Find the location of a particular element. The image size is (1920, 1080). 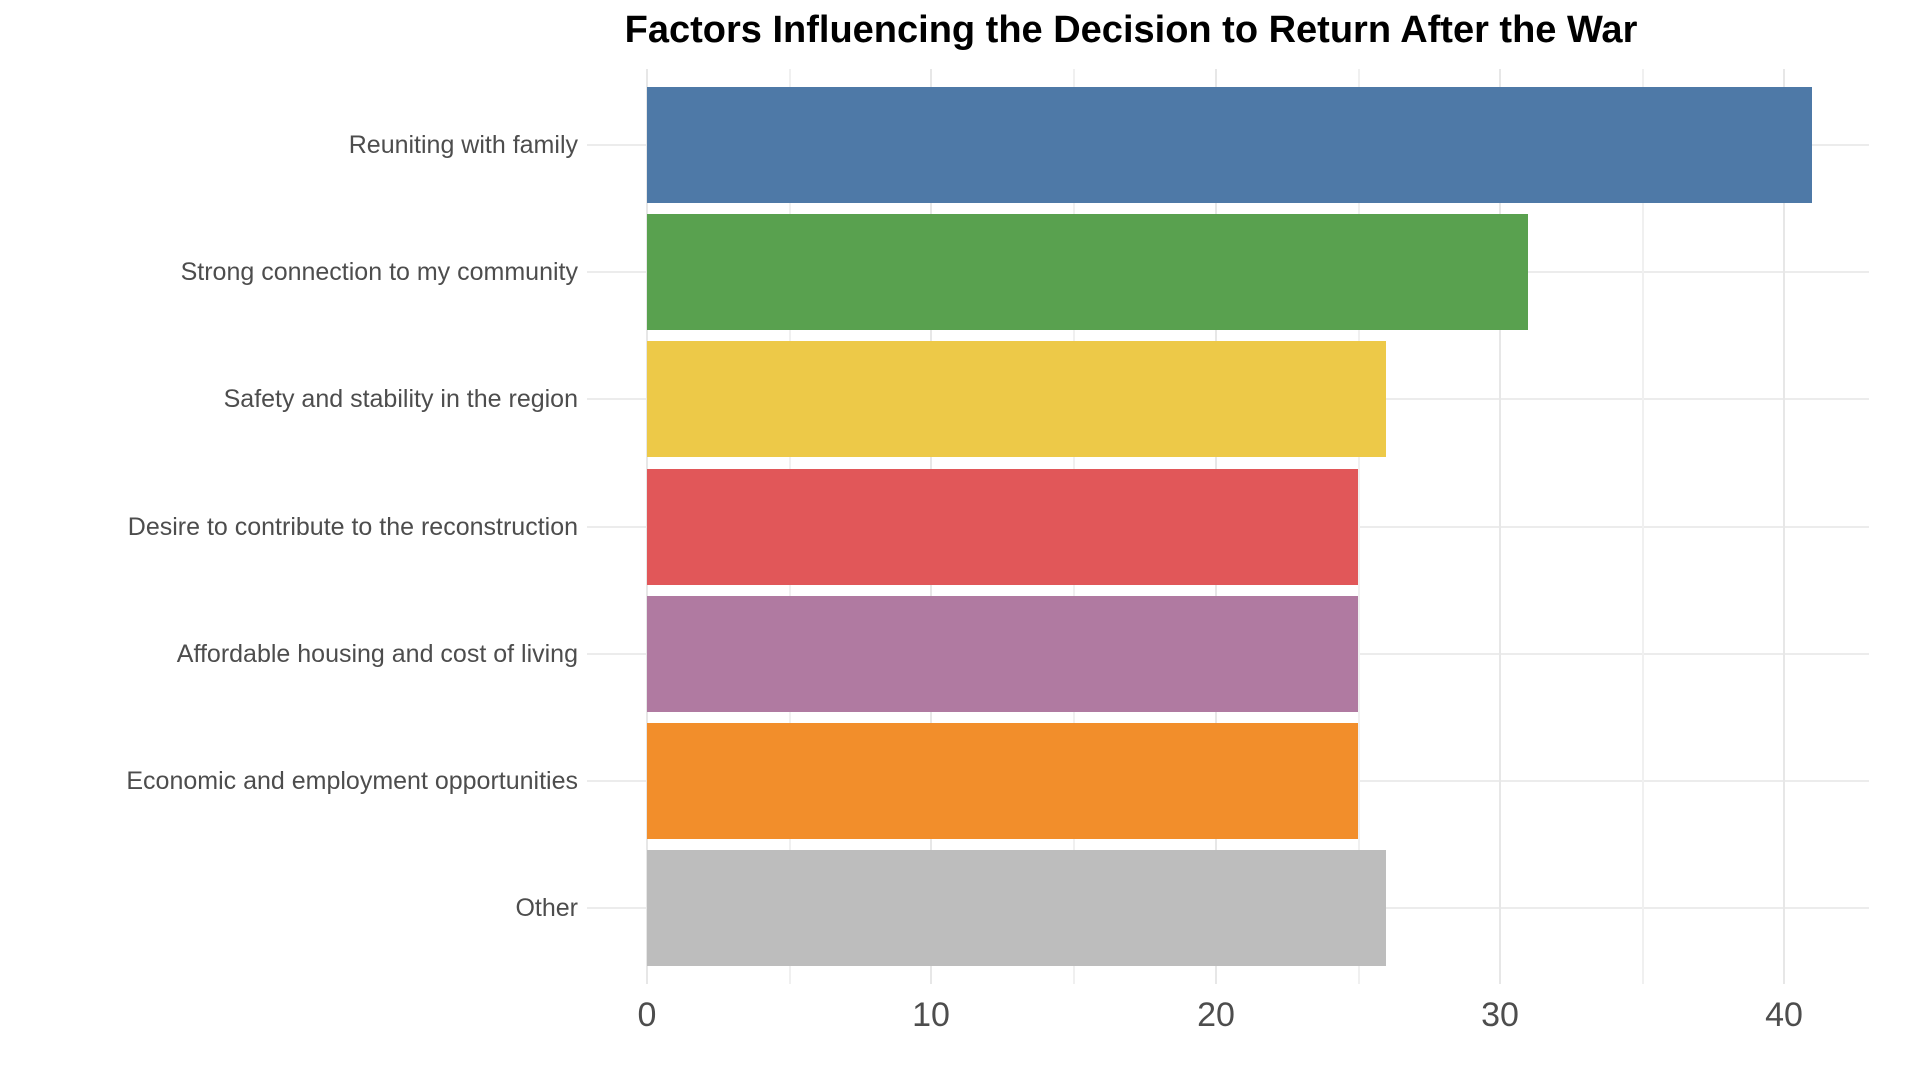

category-label: Economic and employment opportunities is located at coordinates (352, 781).